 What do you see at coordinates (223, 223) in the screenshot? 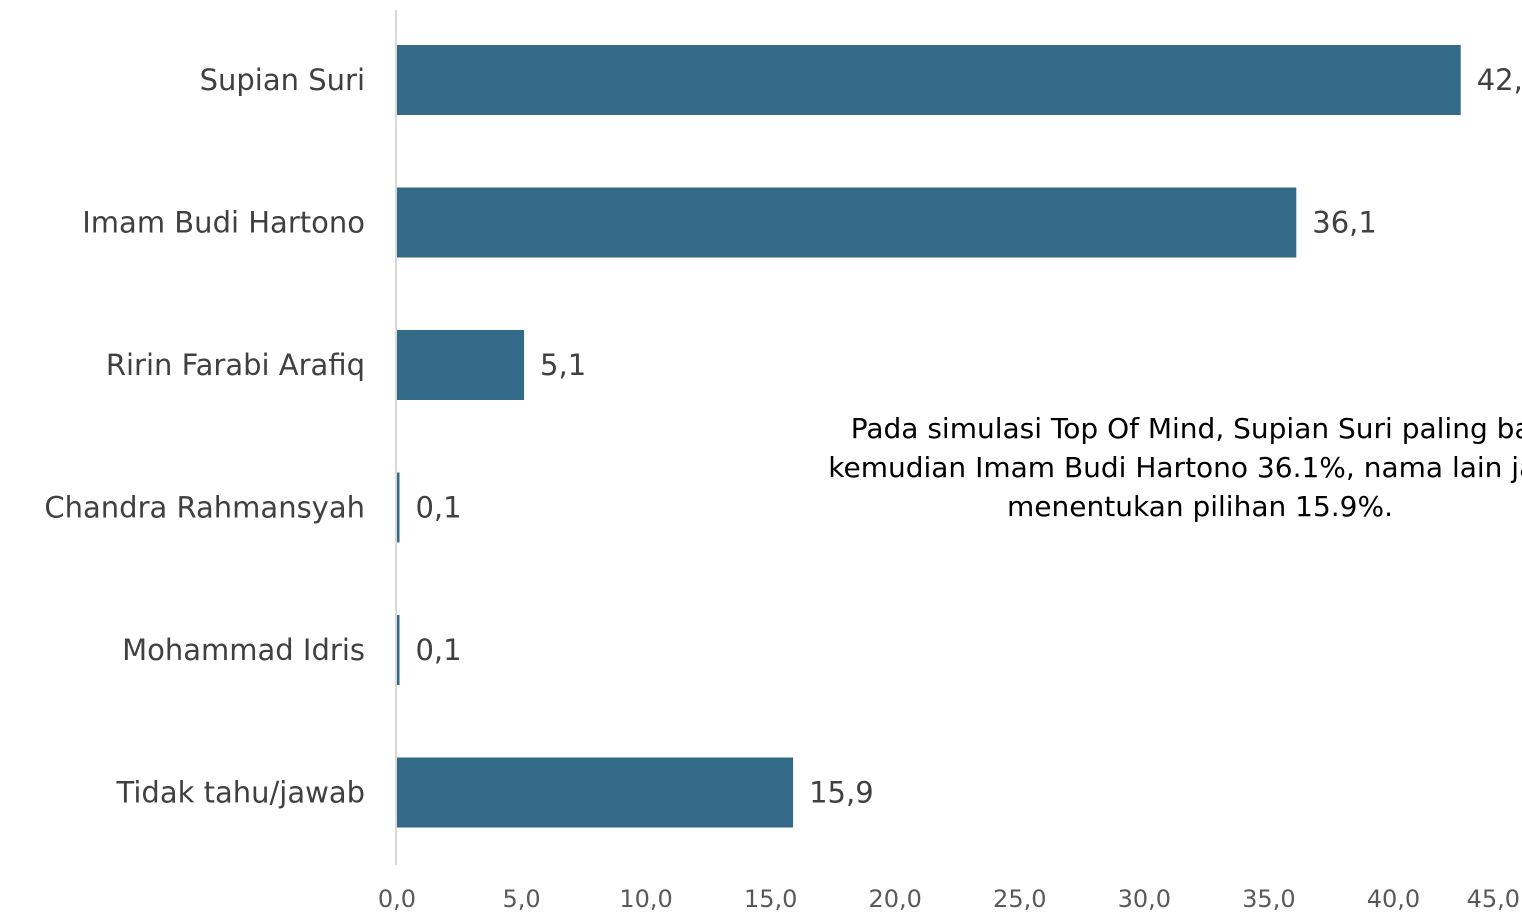
I see `category-label: Imam Budi Hartono` at bounding box center [223, 223].